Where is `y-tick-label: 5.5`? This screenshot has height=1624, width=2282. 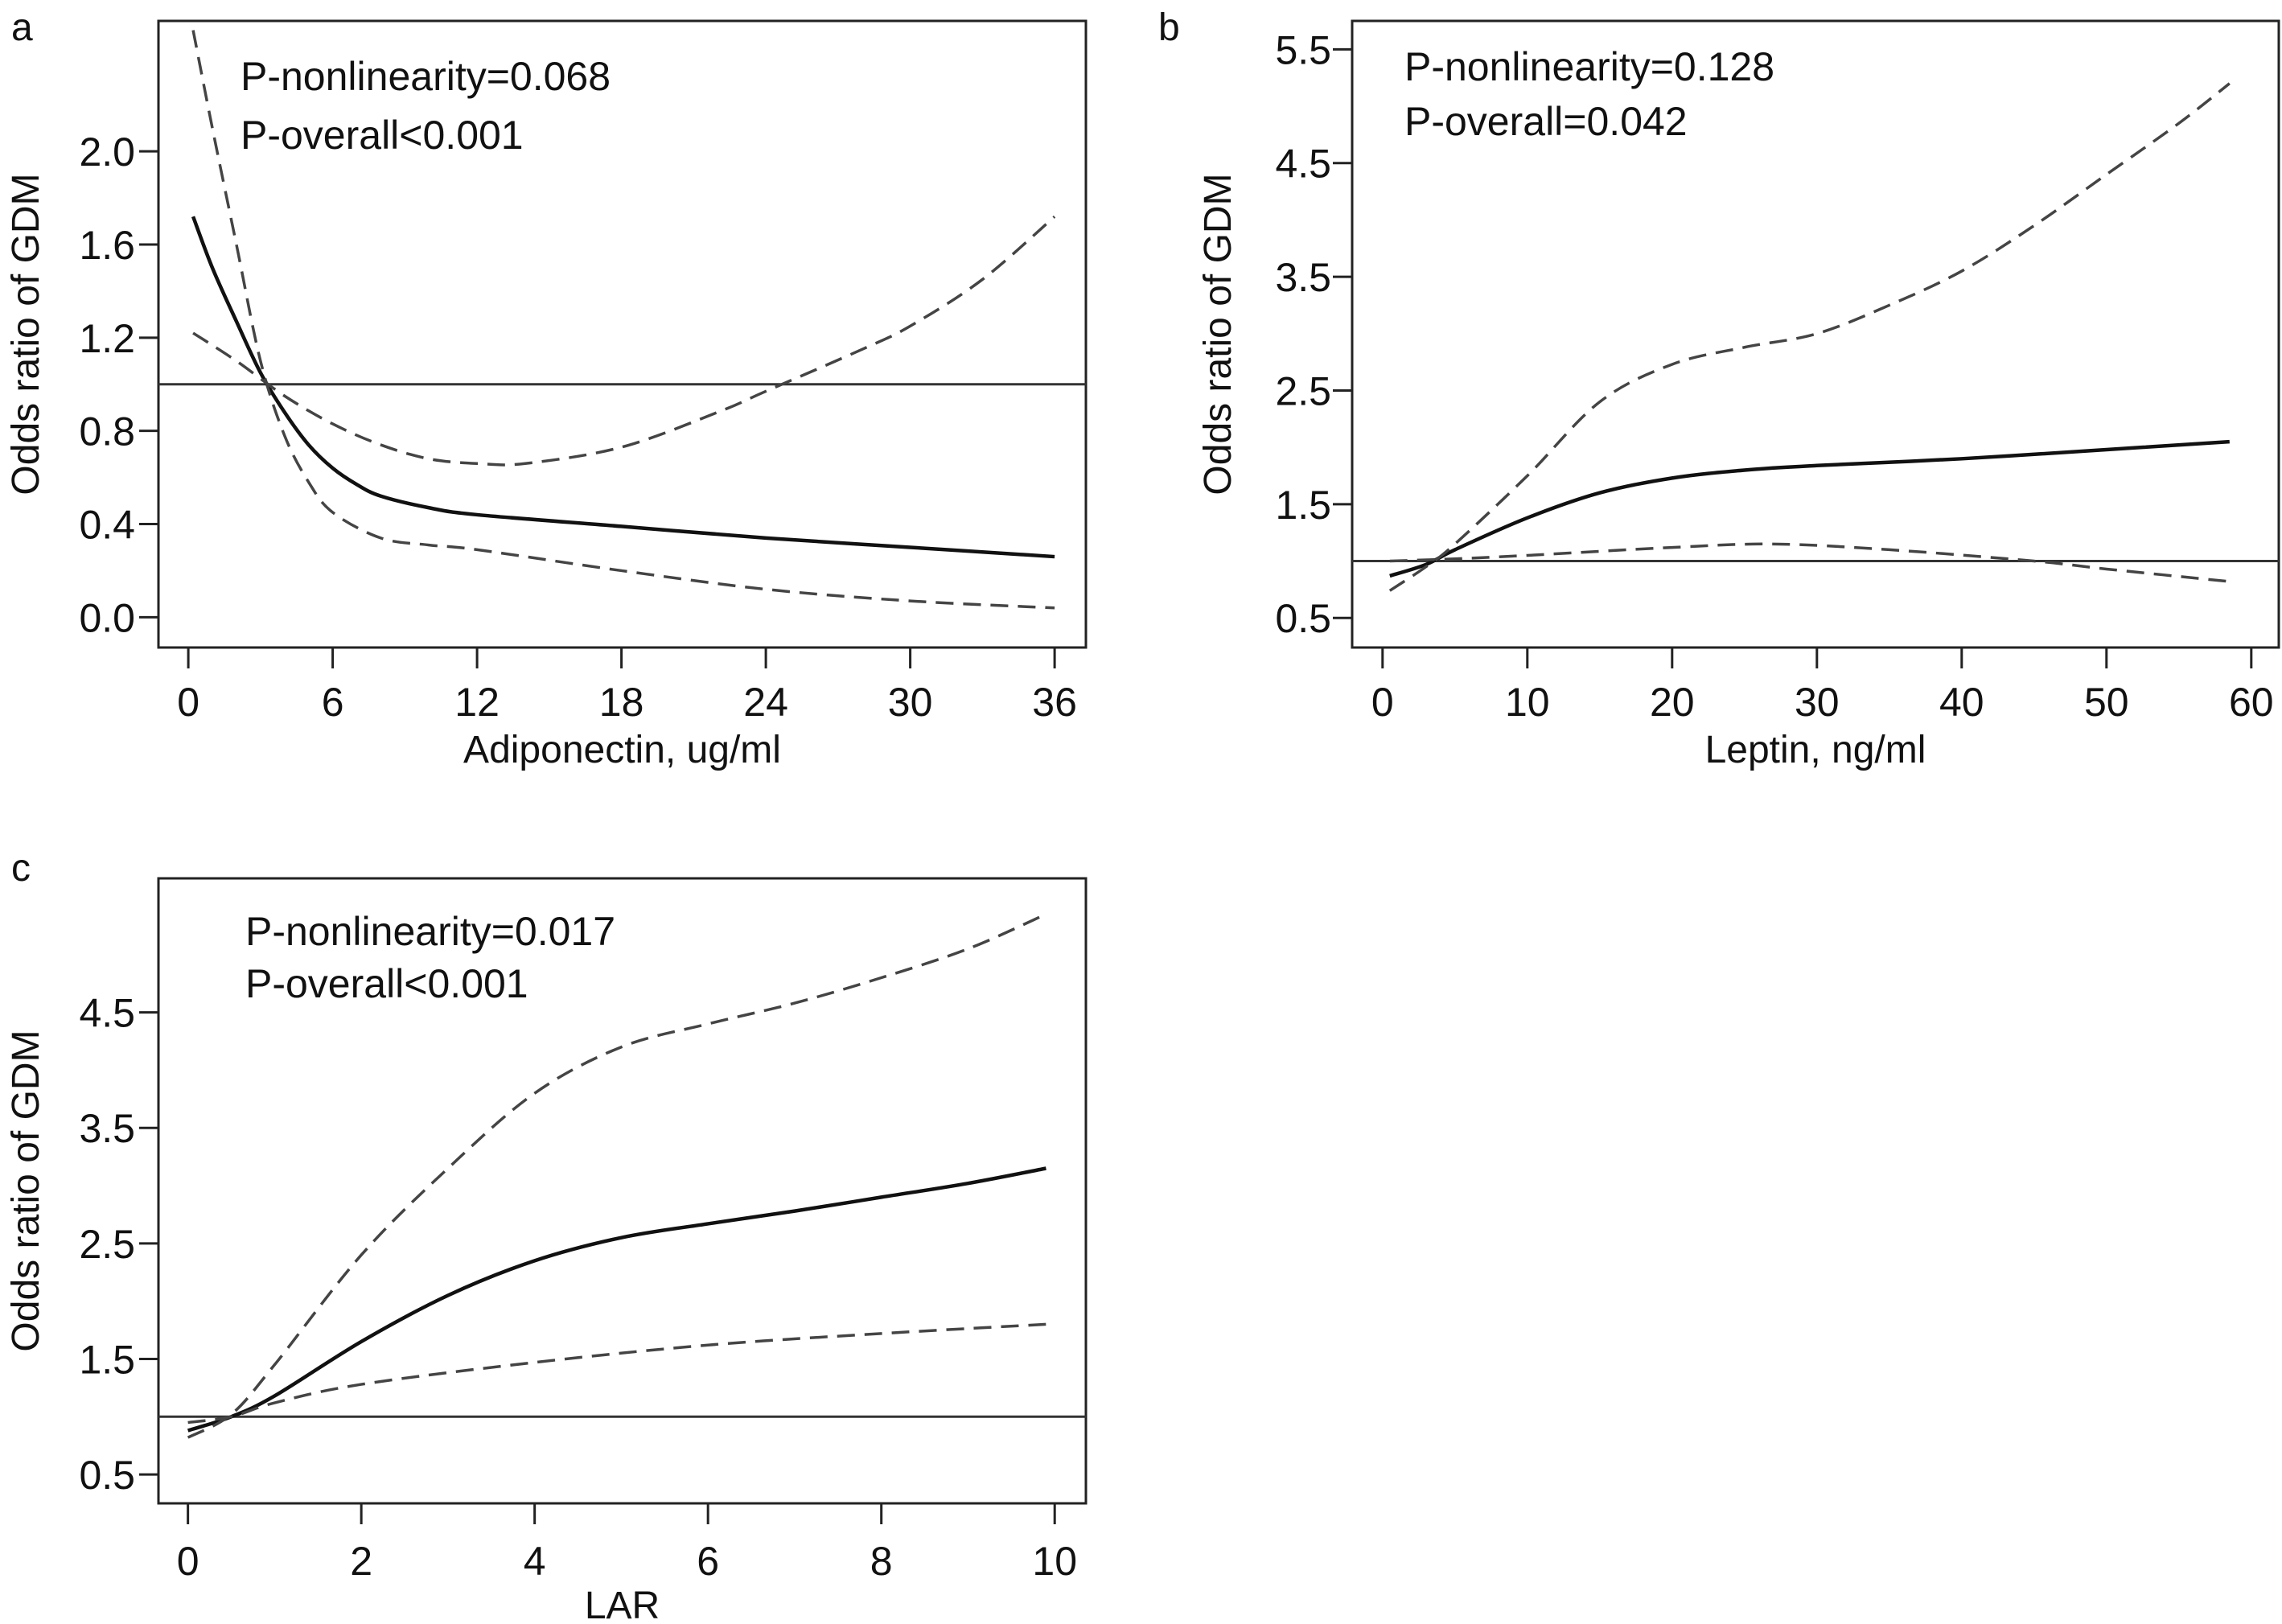
y-tick-label: 5.5 is located at coordinates (1303, 50).